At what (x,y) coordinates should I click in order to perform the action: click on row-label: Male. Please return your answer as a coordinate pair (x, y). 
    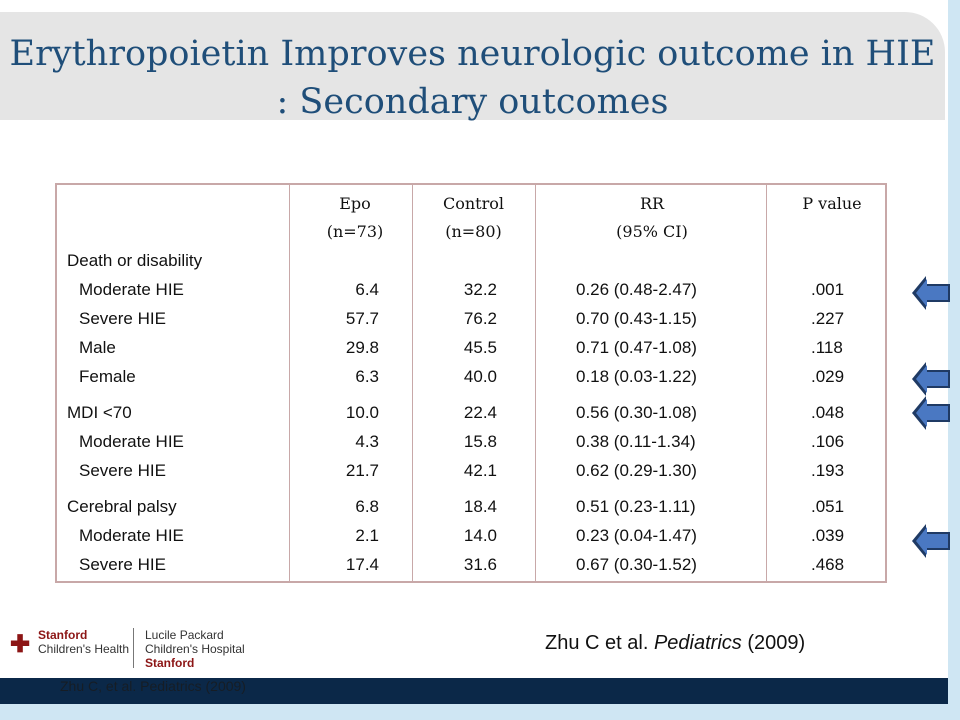
    Looking at the image, I should click on (97, 347).